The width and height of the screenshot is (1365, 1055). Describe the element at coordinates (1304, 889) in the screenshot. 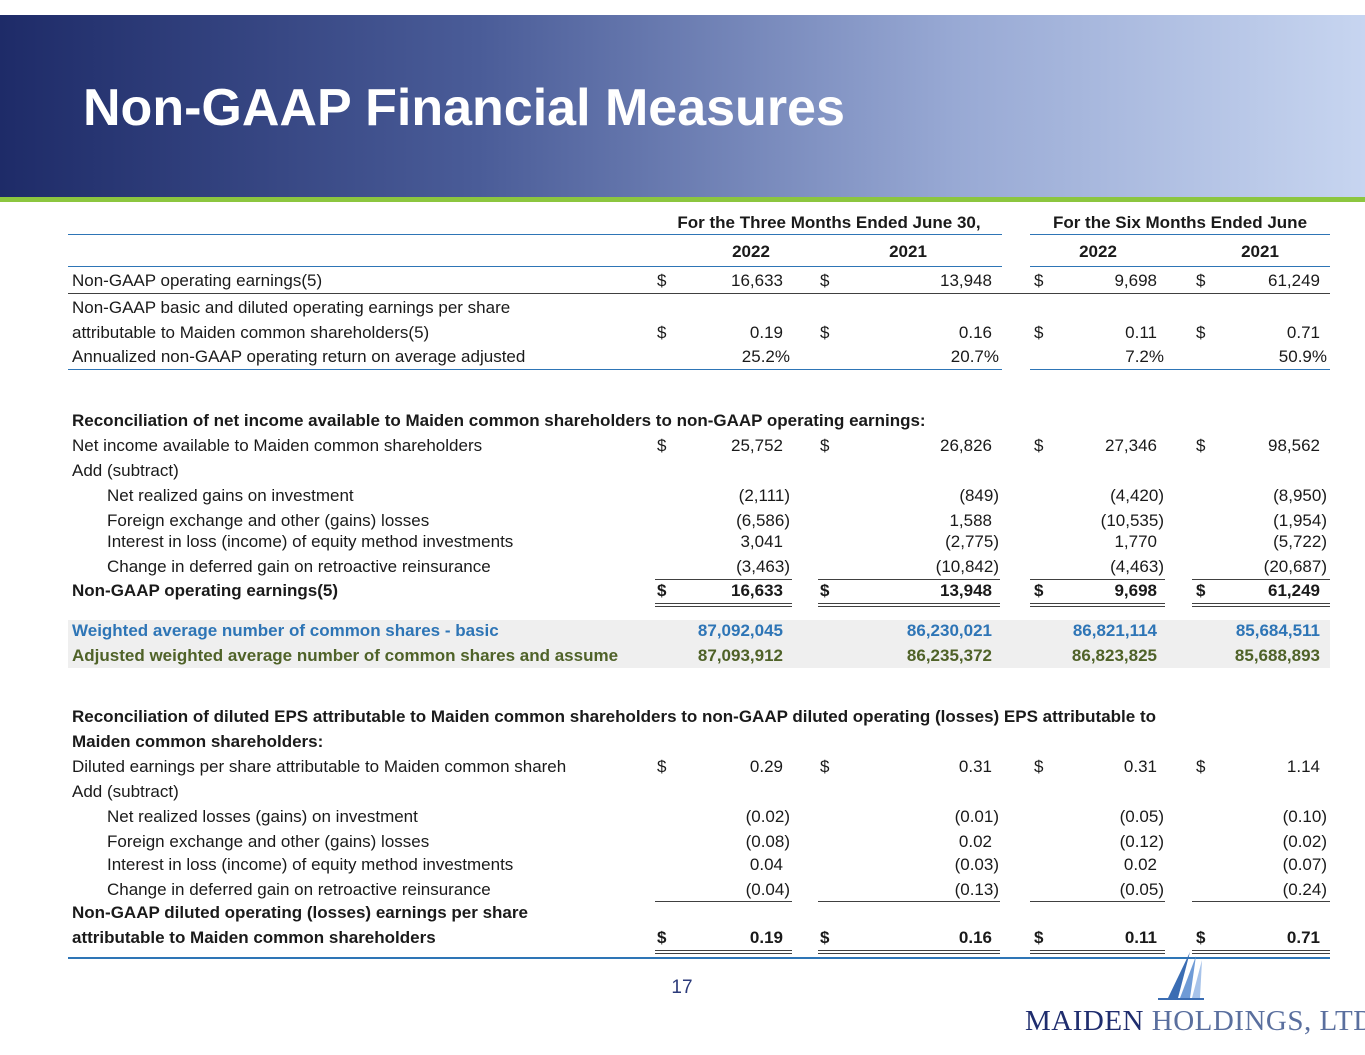

I see `cell-value: (0.24)` at that location.